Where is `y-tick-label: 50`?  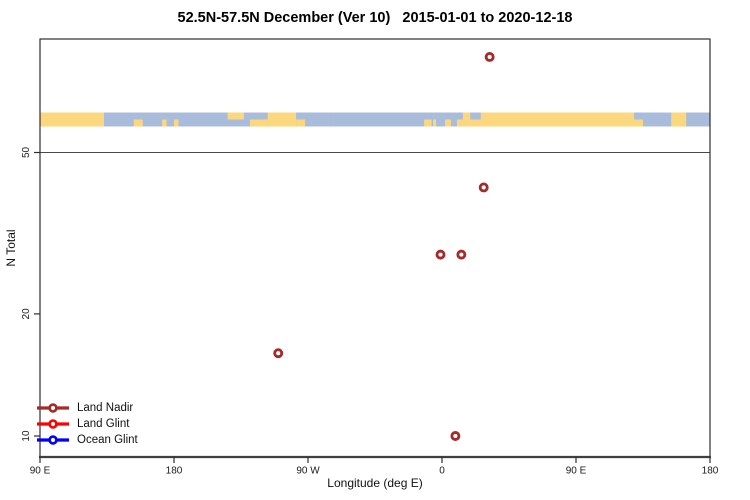
y-tick-label: 50 is located at coordinates (26, 152).